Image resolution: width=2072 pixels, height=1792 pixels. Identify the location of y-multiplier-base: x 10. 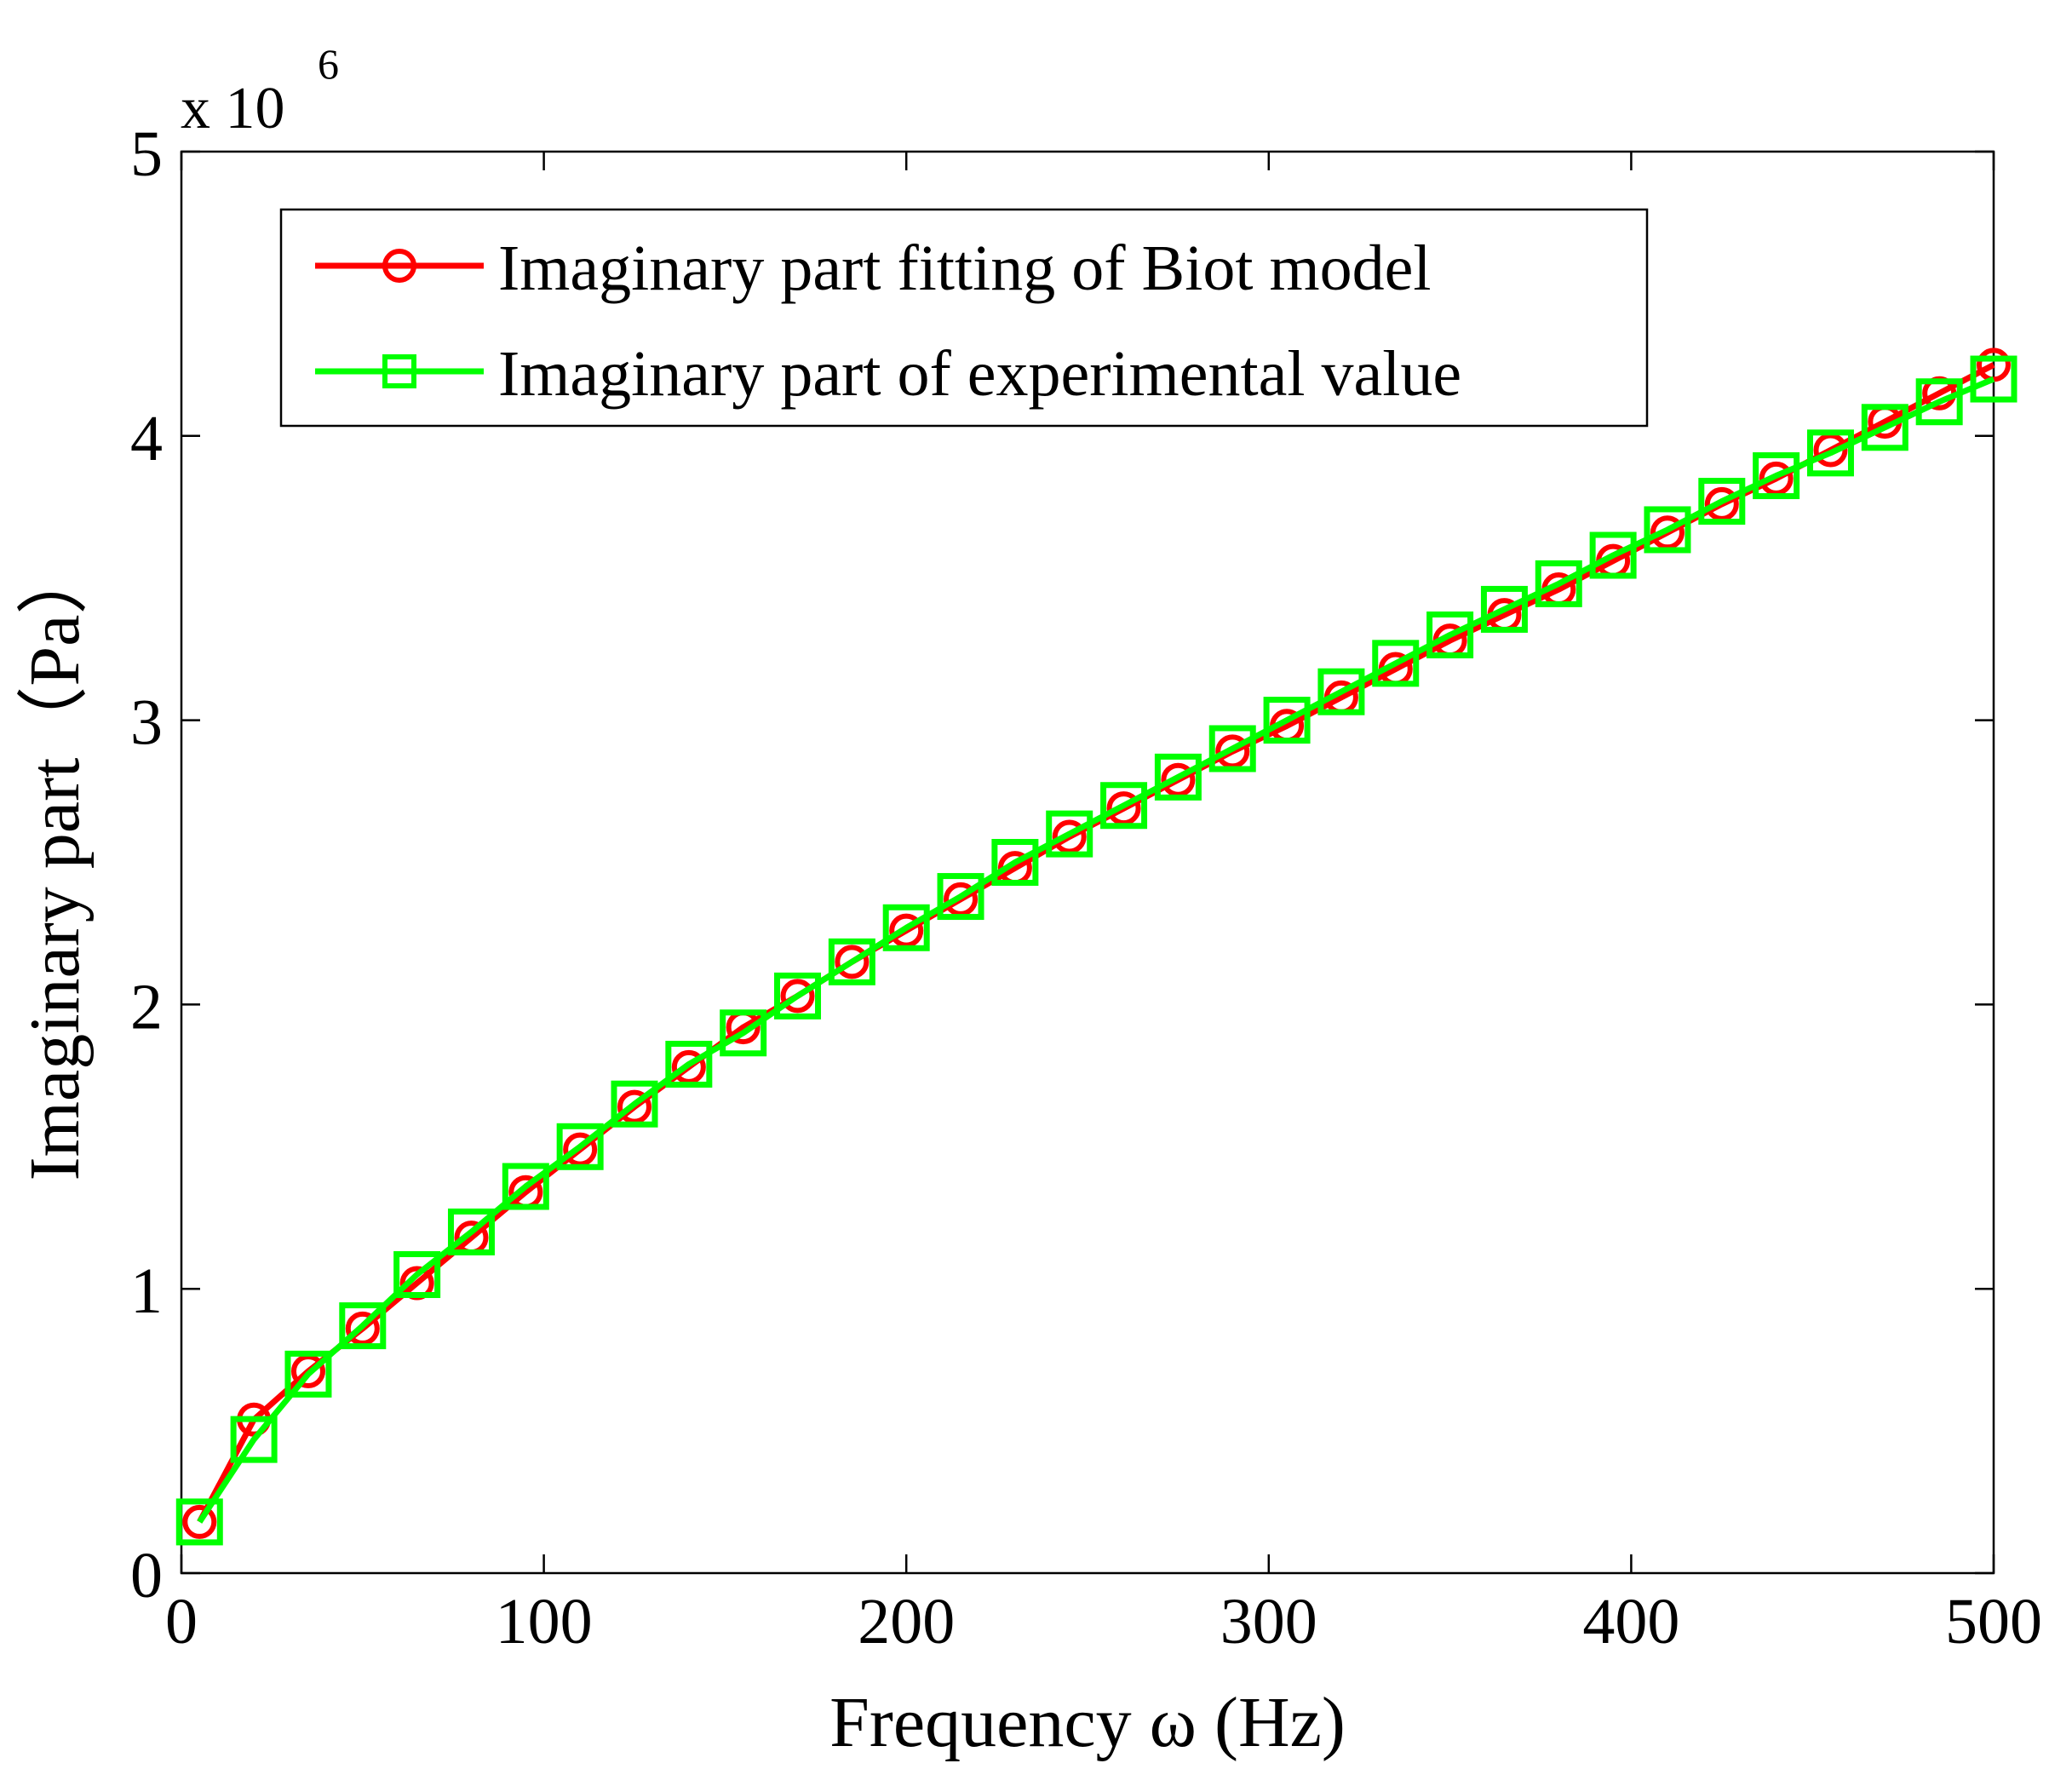
(233, 108).